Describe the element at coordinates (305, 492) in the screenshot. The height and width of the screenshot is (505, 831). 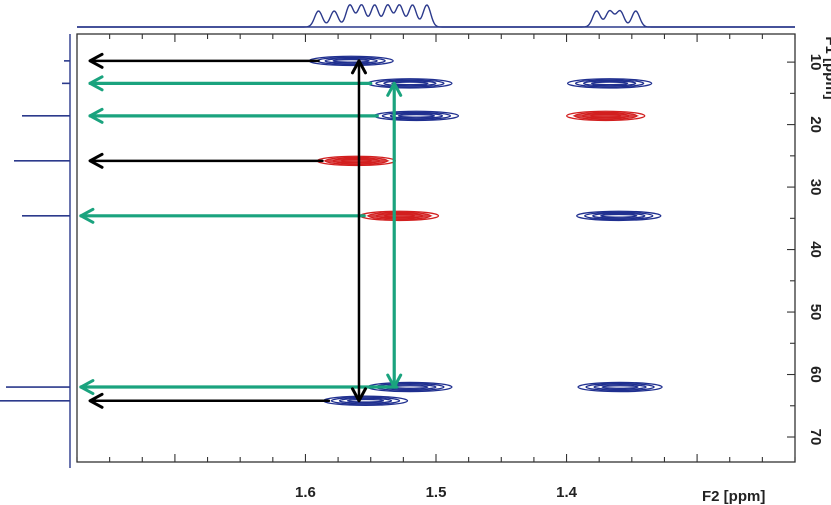
I see `x-tick-label: 1.6` at that location.